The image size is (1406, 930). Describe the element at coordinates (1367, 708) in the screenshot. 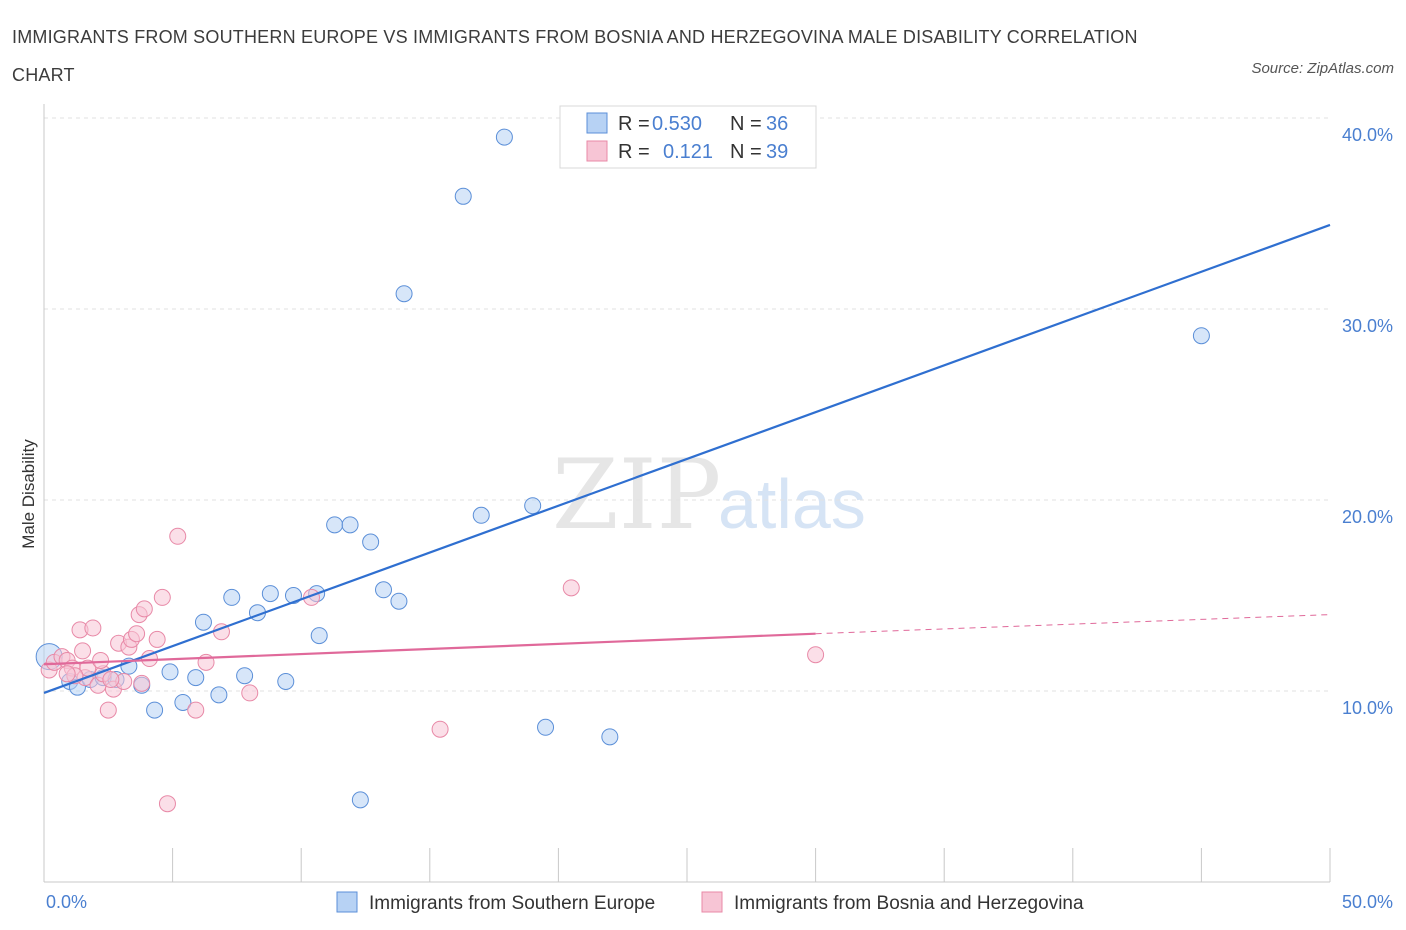

I see `y-tick-label: 10.0%` at that location.